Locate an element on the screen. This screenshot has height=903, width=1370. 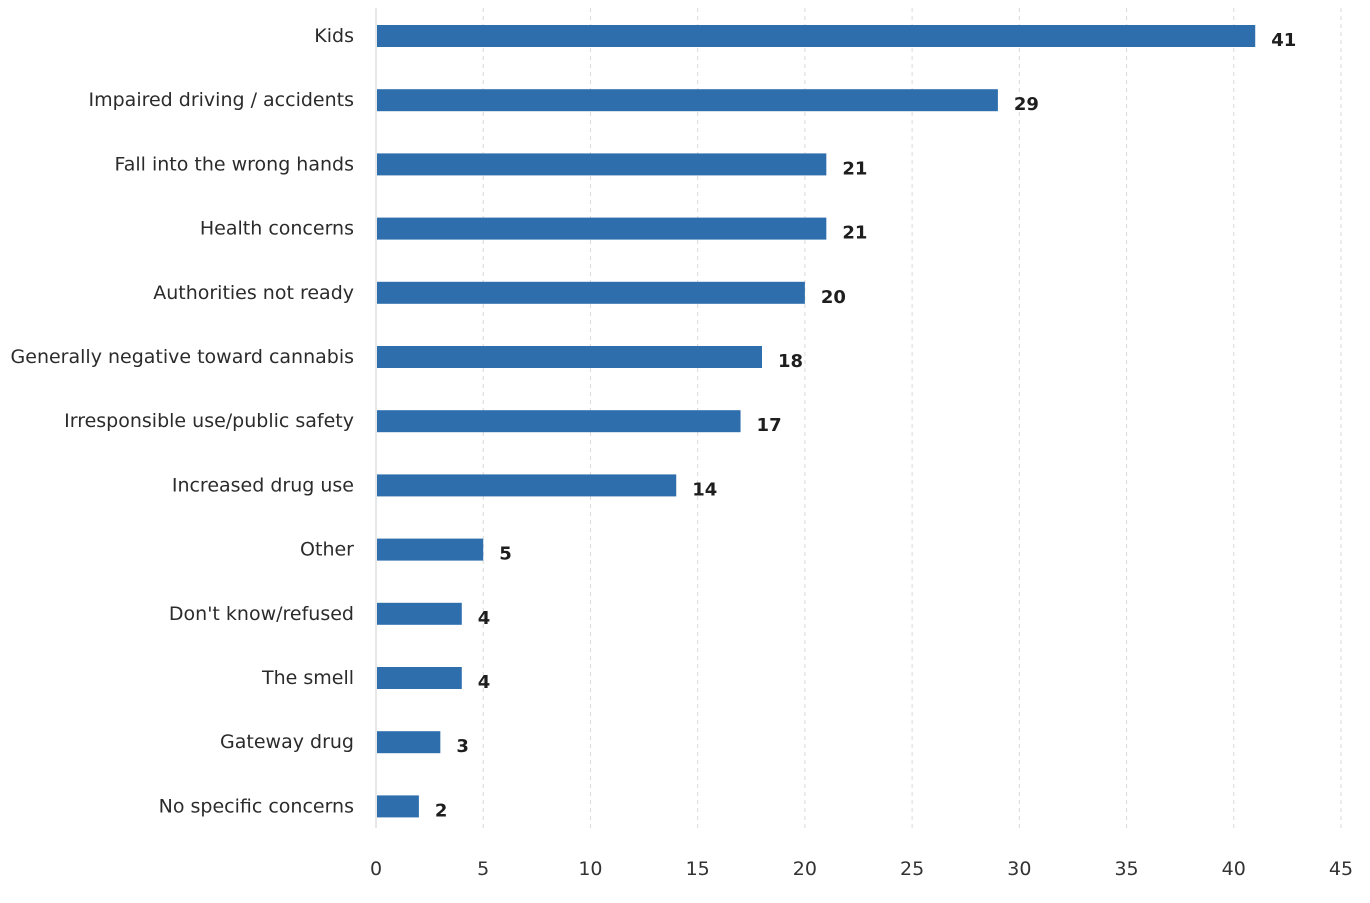
value-label: 2 is located at coordinates (441, 810).